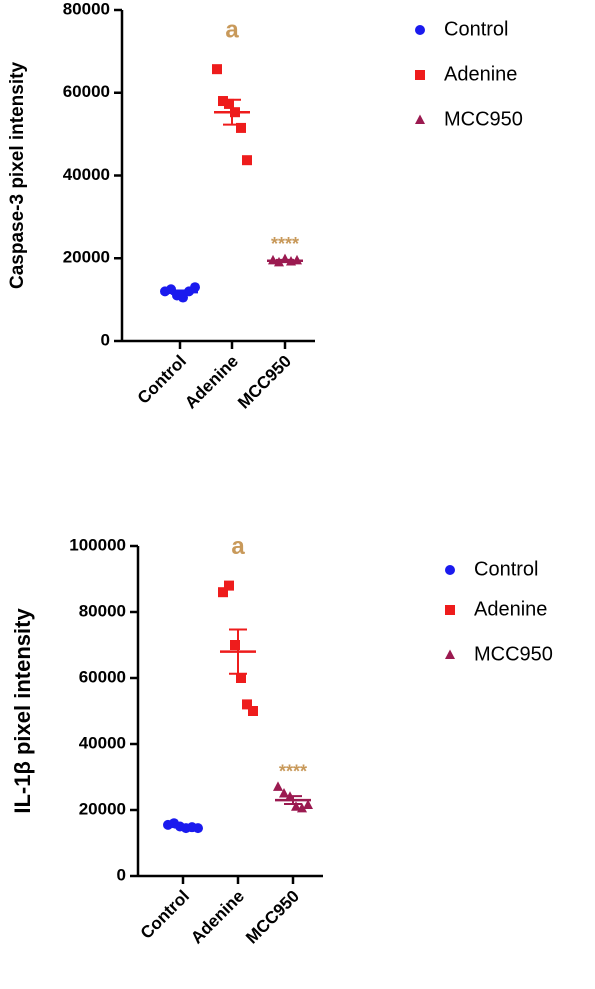 This screenshot has height=989, width=595. Describe the element at coordinates (17, 175) in the screenshot. I see `y-axis-title: Caspase-3 pixel intensity` at that location.